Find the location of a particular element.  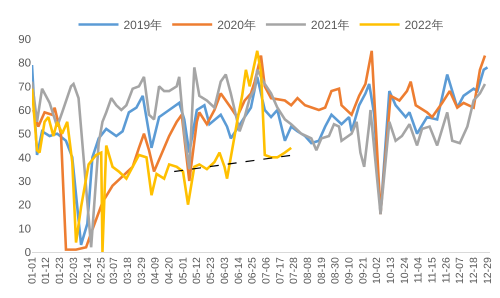

y-tick-label: 30 is located at coordinates (24, 182).